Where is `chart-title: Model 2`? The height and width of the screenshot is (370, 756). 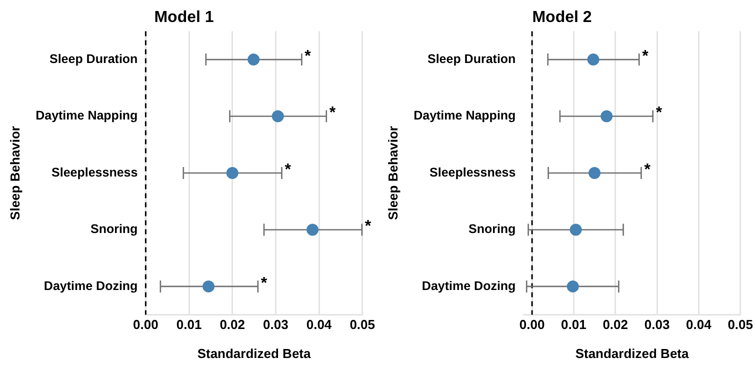
chart-title: Model 2 is located at coordinates (562, 17).